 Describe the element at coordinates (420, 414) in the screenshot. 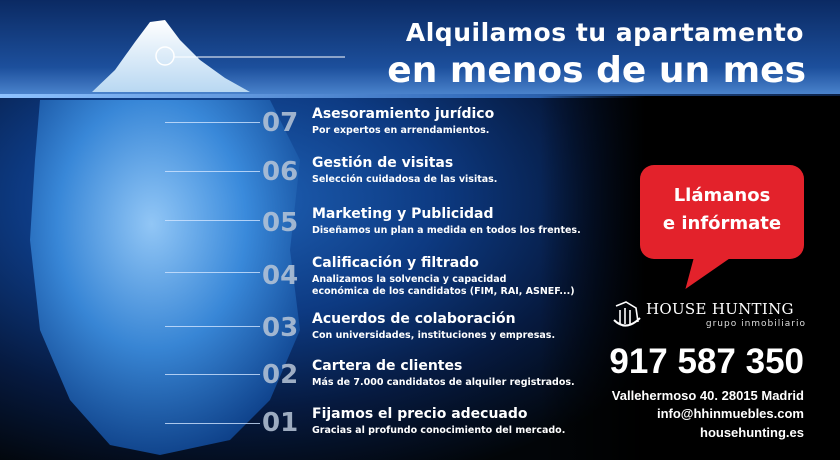

I see `step-title: Fijamos el precio adecuado` at that location.